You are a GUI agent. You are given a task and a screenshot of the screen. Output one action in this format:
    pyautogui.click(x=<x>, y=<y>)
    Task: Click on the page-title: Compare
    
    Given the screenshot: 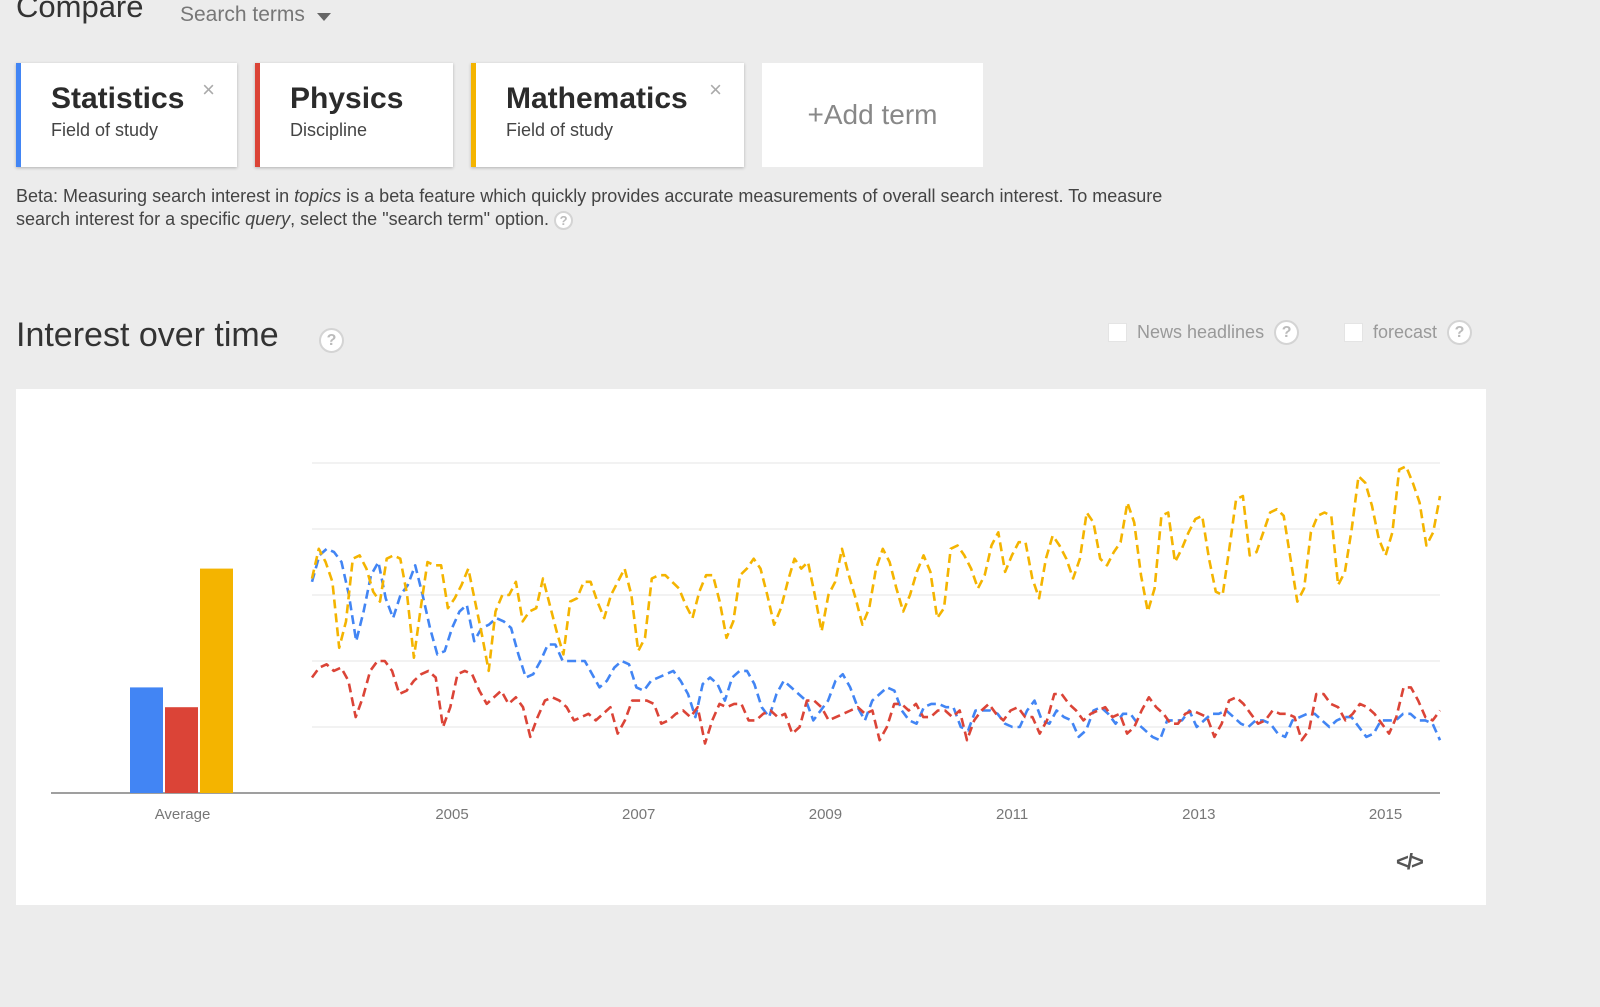 What is the action you would take?
    pyautogui.click(x=80, y=12)
    